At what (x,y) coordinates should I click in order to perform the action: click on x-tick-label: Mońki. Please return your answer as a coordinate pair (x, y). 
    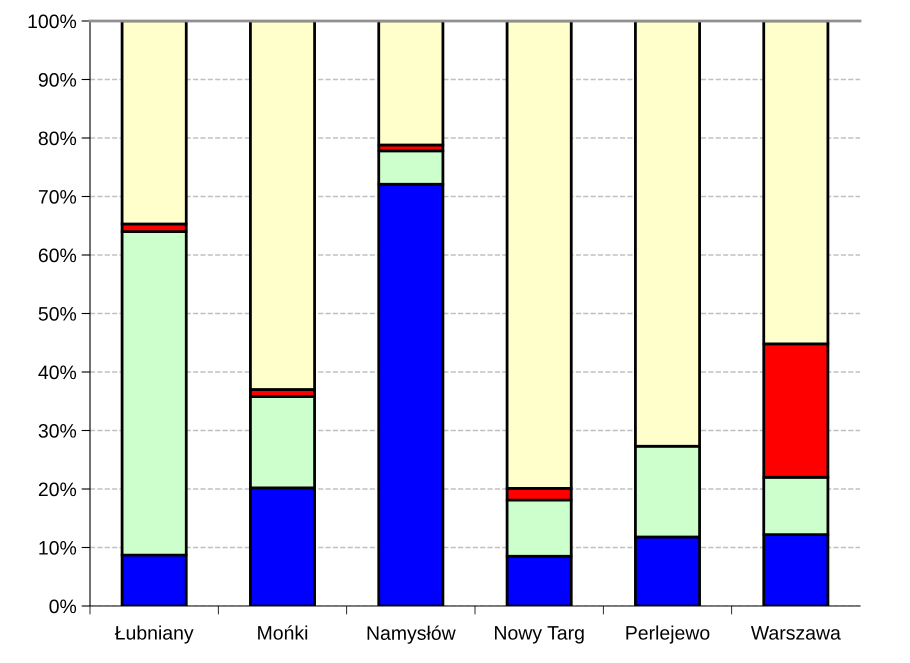
    Looking at the image, I should click on (283, 632).